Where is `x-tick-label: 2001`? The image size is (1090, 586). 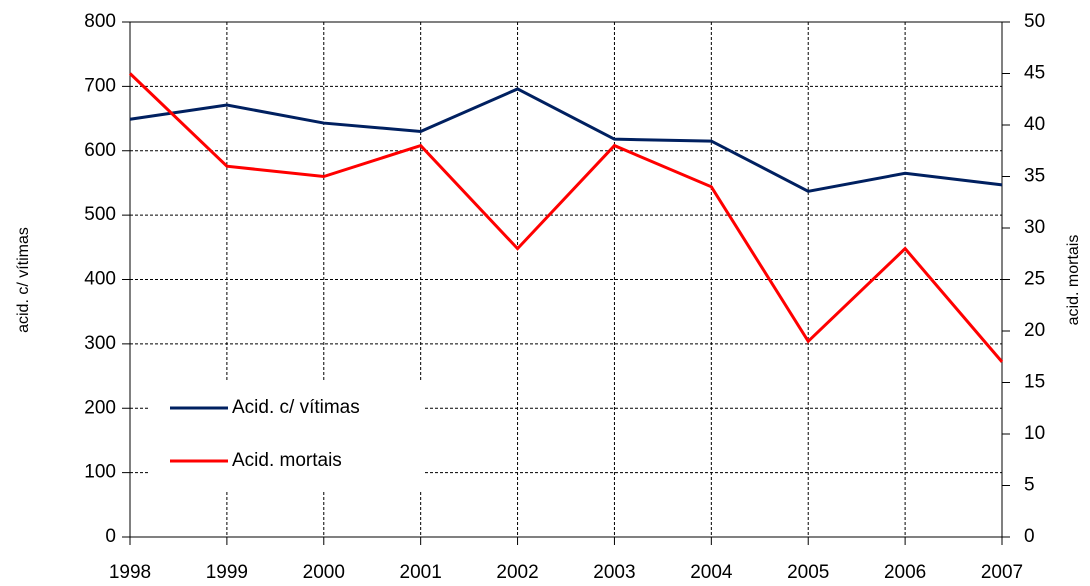 x-tick-label: 2001 is located at coordinates (421, 572).